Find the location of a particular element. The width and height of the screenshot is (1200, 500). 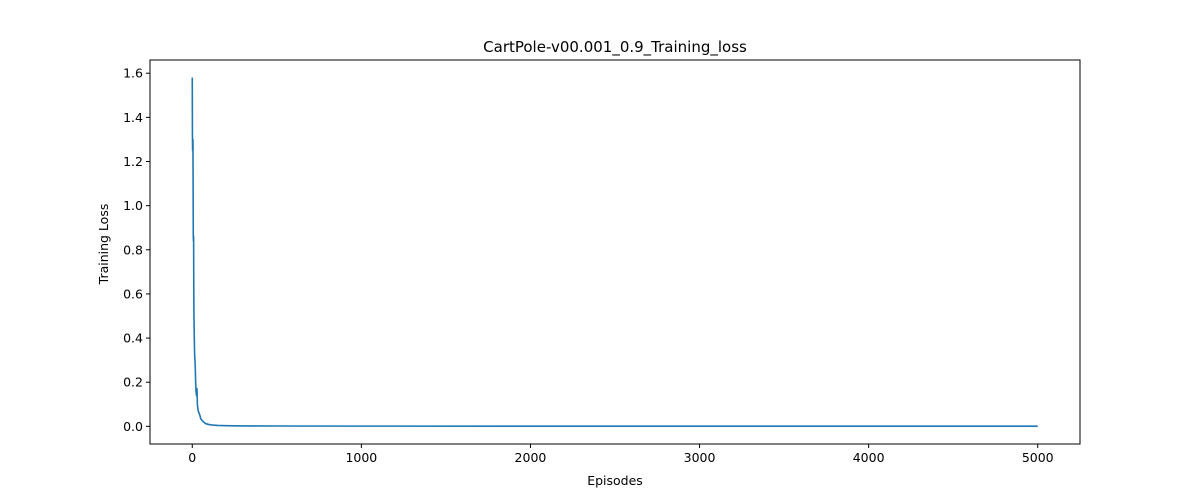

y-tick-label: 1.4 is located at coordinates (133, 117).